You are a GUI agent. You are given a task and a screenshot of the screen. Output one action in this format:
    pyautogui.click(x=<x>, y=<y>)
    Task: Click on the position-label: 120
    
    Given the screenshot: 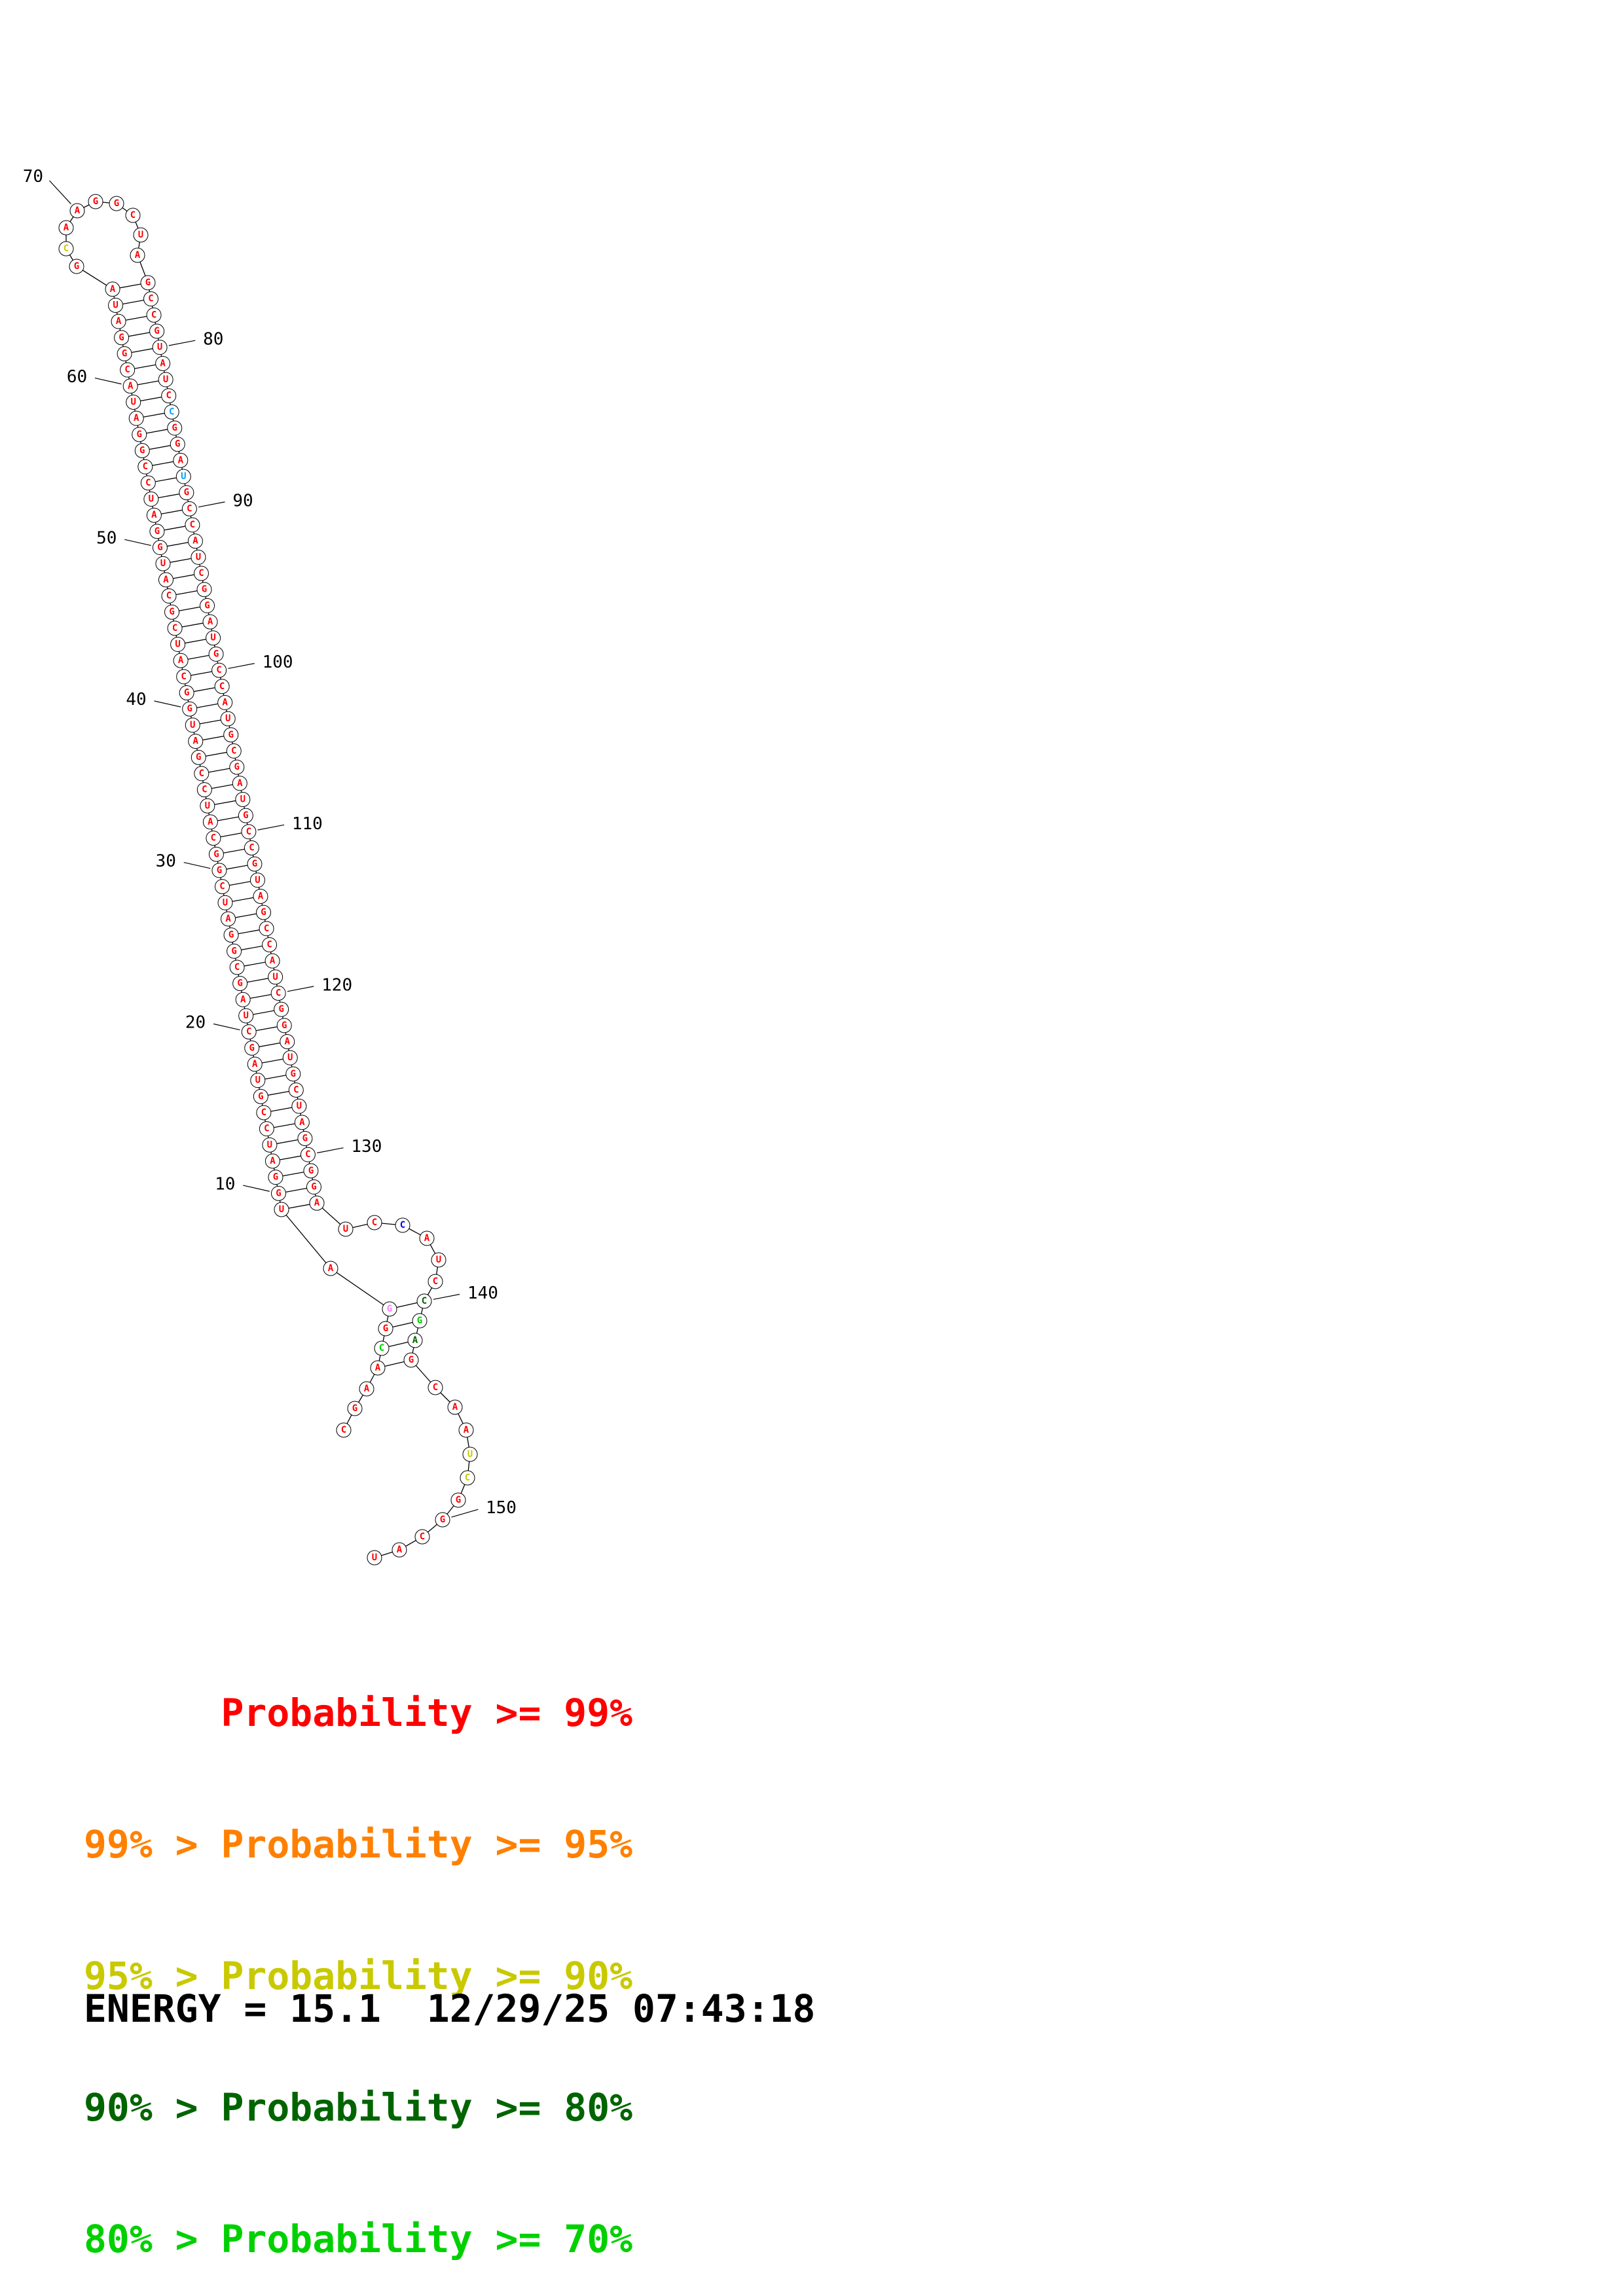 What is the action you would take?
    pyautogui.click(x=336, y=985)
    